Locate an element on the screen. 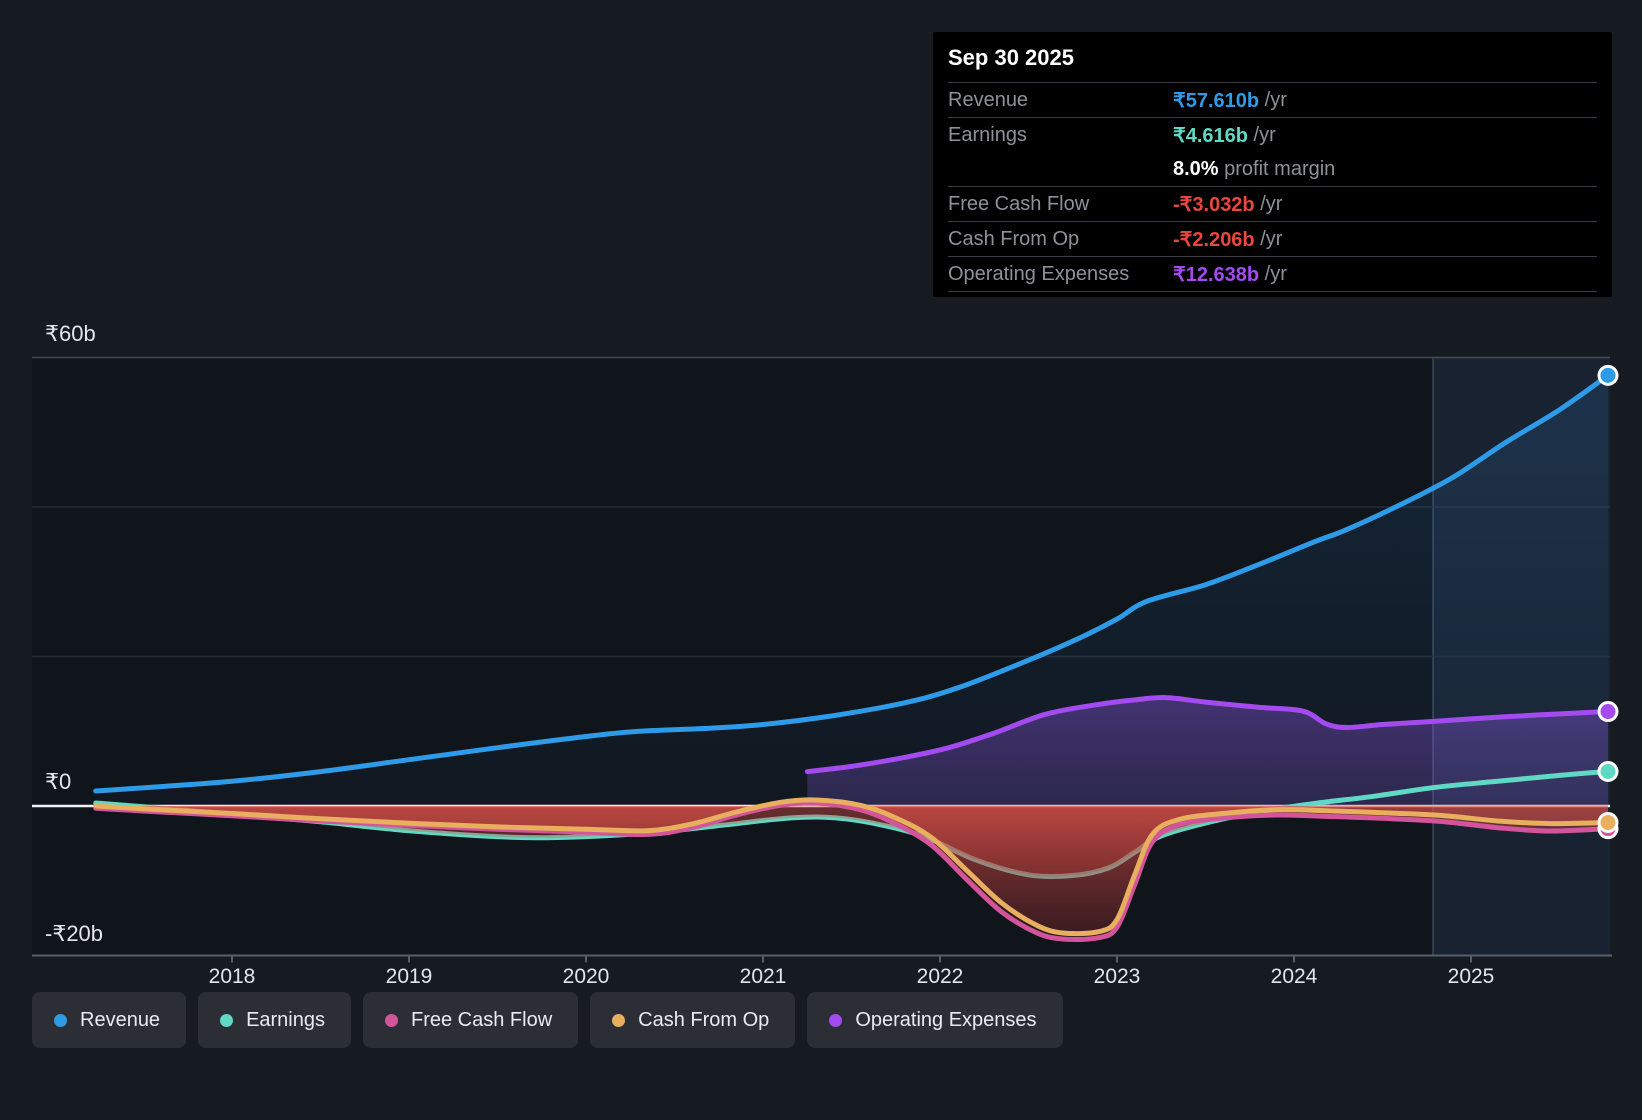 The height and width of the screenshot is (1120, 1642). tooltip-profit-margin-row: 8.0% profit margin is located at coordinates (1272, 169).